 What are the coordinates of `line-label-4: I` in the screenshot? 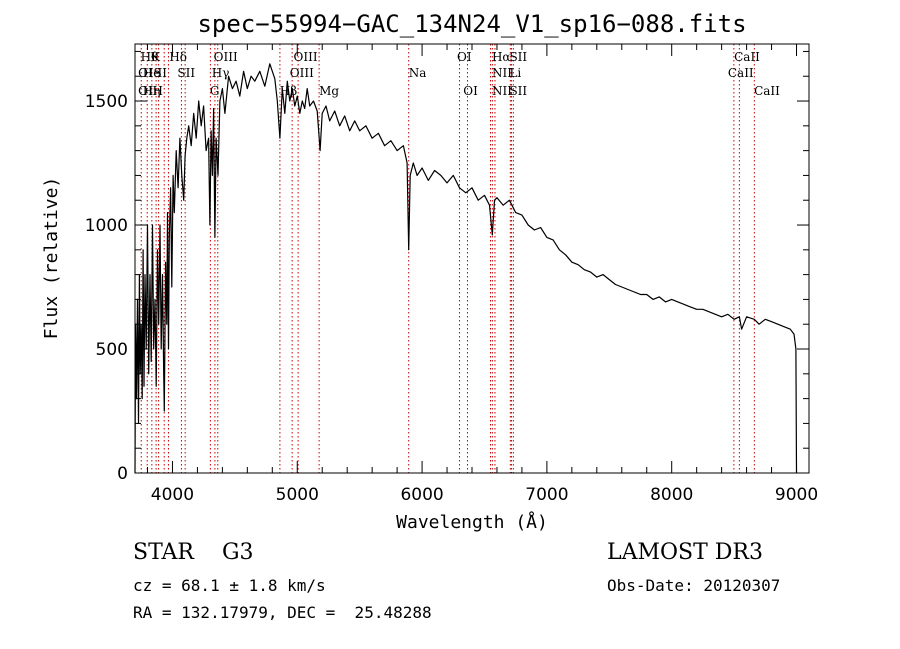 It's located at (151, 73).